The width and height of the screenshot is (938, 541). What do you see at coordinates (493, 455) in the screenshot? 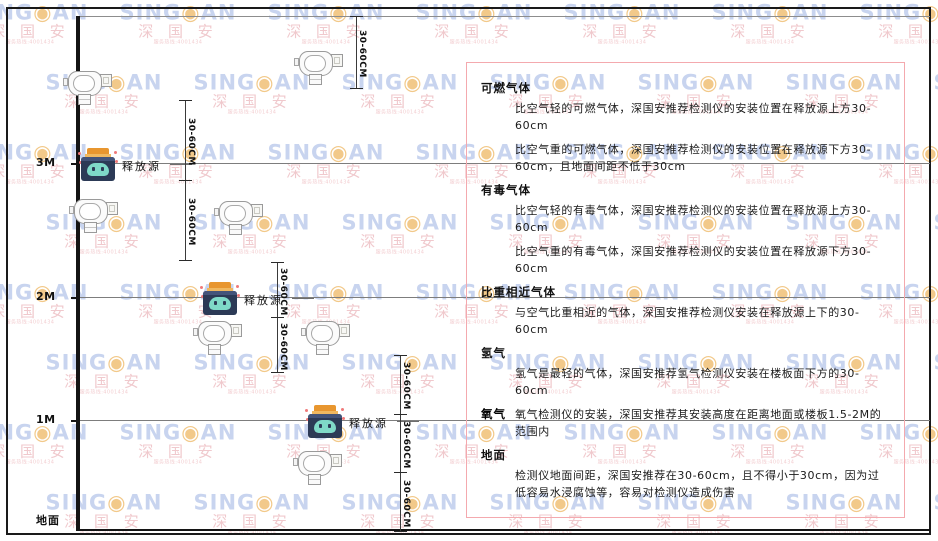
I see `section-heading: 地面` at bounding box center [493, 455].